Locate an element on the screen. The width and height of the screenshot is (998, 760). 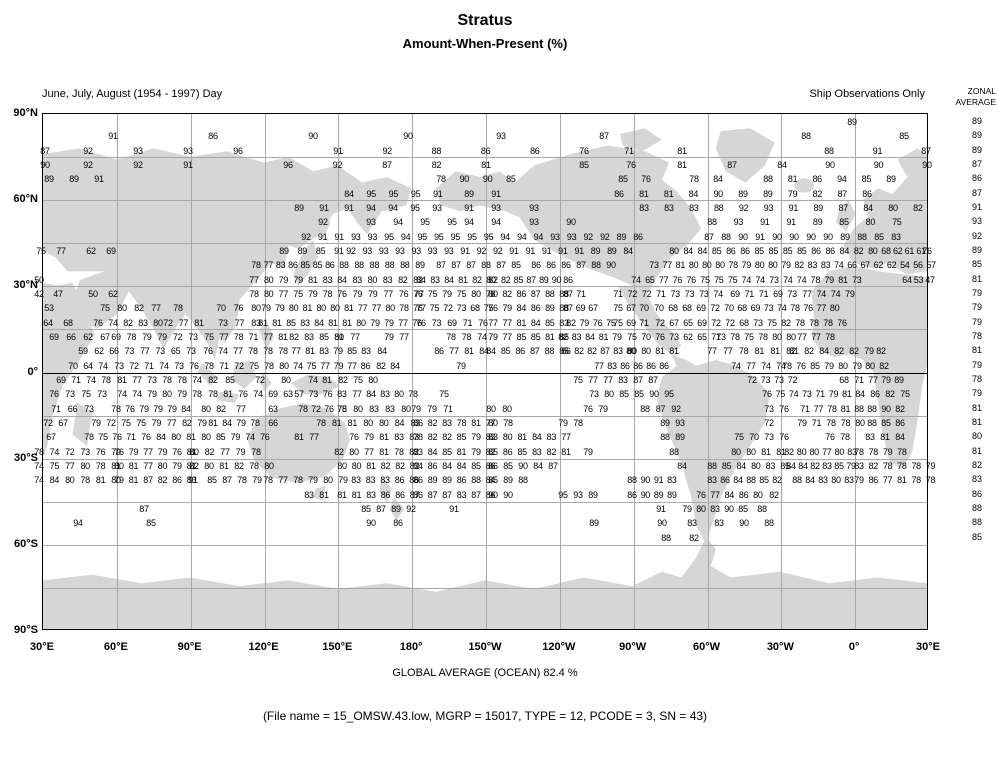
lat-label: 90°S is located at coordinates (26, 630).